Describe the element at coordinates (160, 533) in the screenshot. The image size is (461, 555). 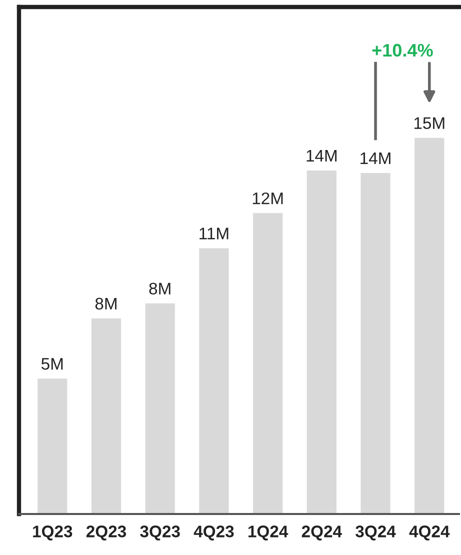
I see `x-tick-label: 3Q23` at that location.